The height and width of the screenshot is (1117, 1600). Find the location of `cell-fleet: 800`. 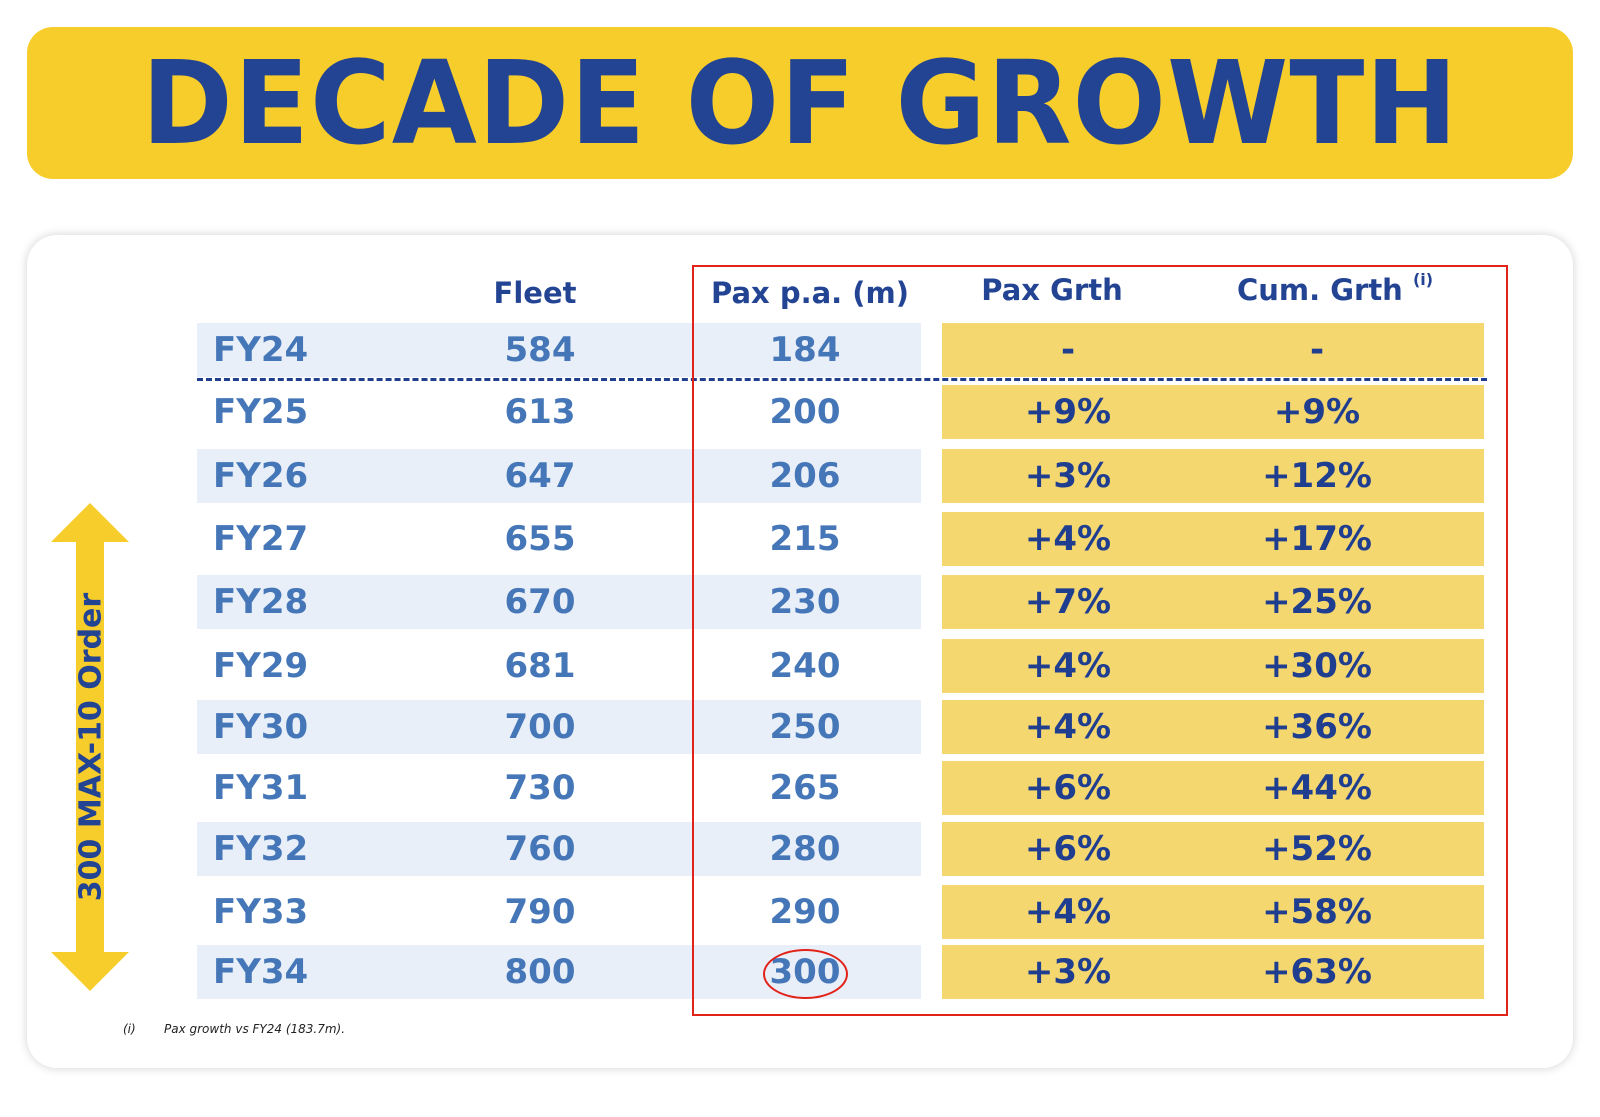

cell-fleet: 800 is located at coordinates (540, 972).